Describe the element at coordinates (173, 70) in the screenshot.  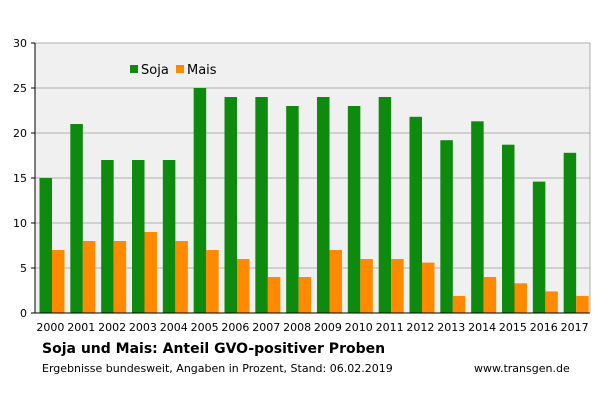
I see `legend: Soja Mais` at that location.